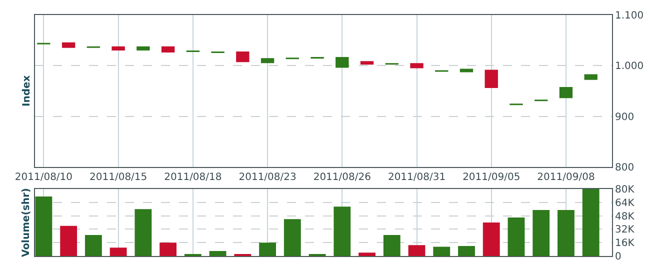 The width and height of the screenshot is (650, 272). Describe the element at coordinates (43, 177) in the screenshot. I see `x-tick-label: 2011/08/10` at that location.